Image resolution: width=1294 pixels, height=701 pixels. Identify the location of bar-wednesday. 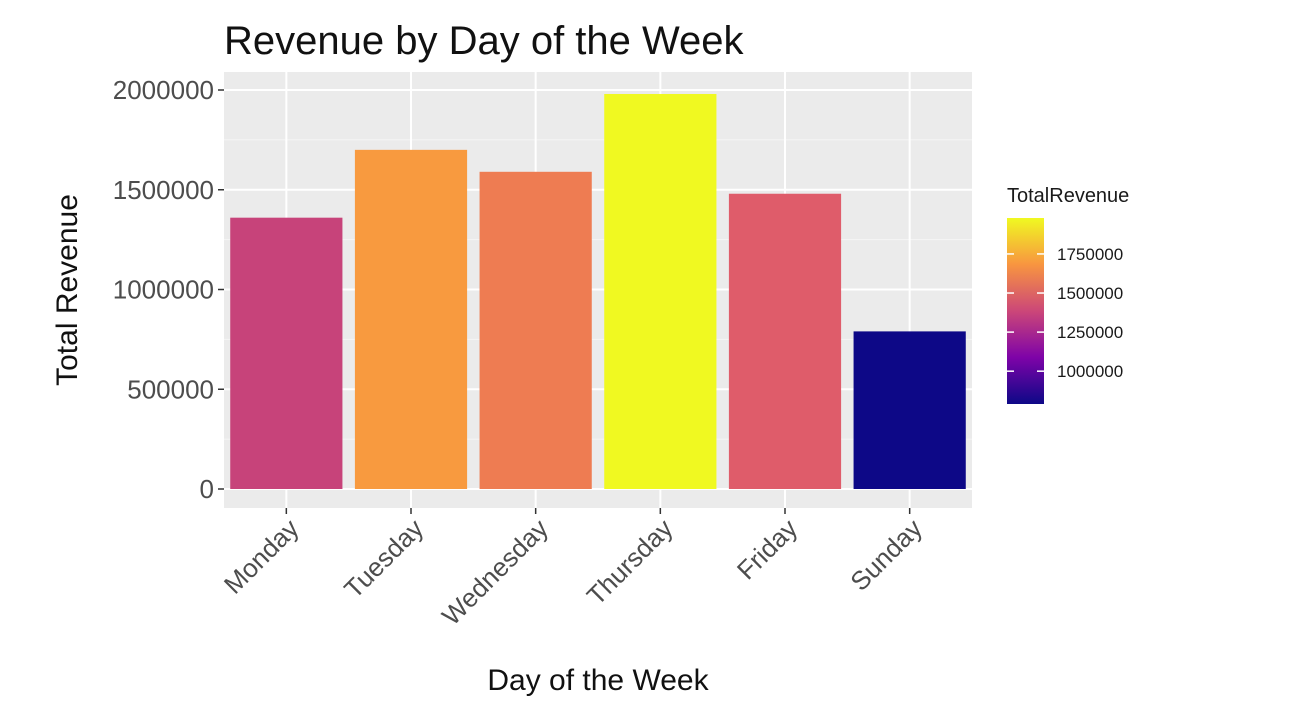
(535, 330).